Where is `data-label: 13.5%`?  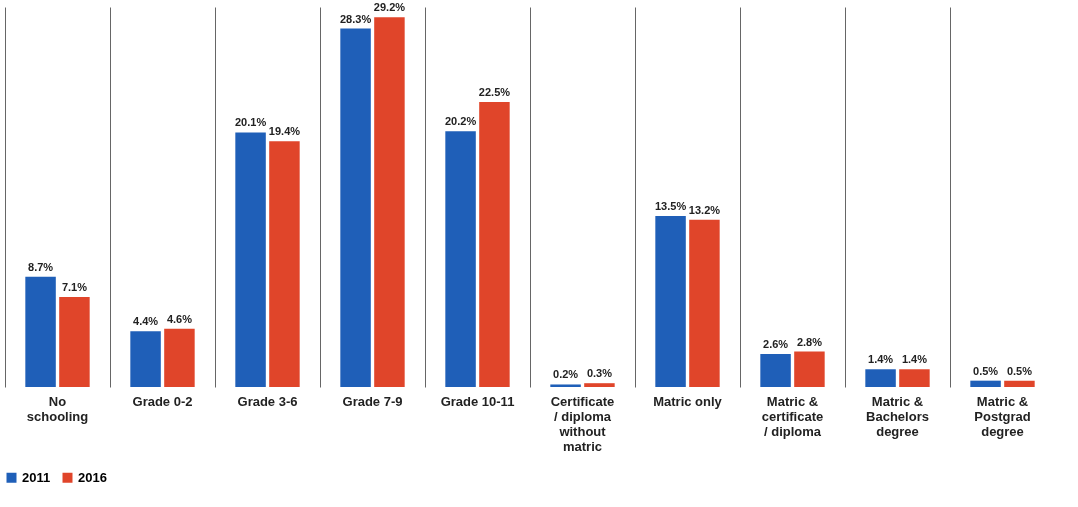 data-label: 13.5% is located at coordinates (670, 206).